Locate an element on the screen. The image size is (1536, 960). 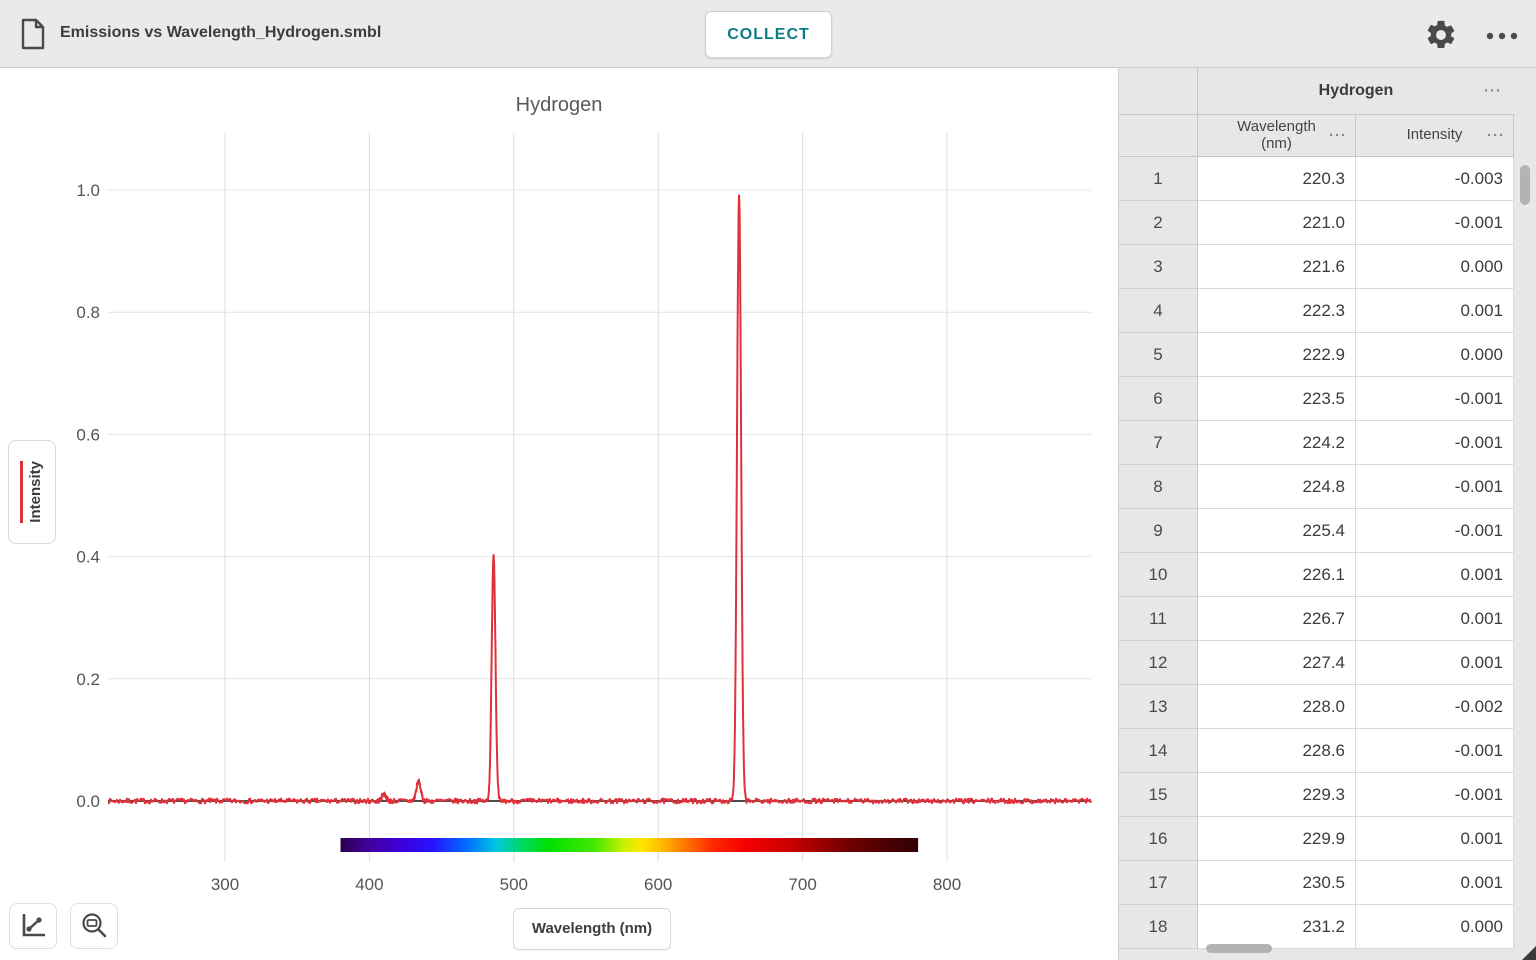
x-axis-label-button: Wavelength (nm) is located at coordinates (592, 929).